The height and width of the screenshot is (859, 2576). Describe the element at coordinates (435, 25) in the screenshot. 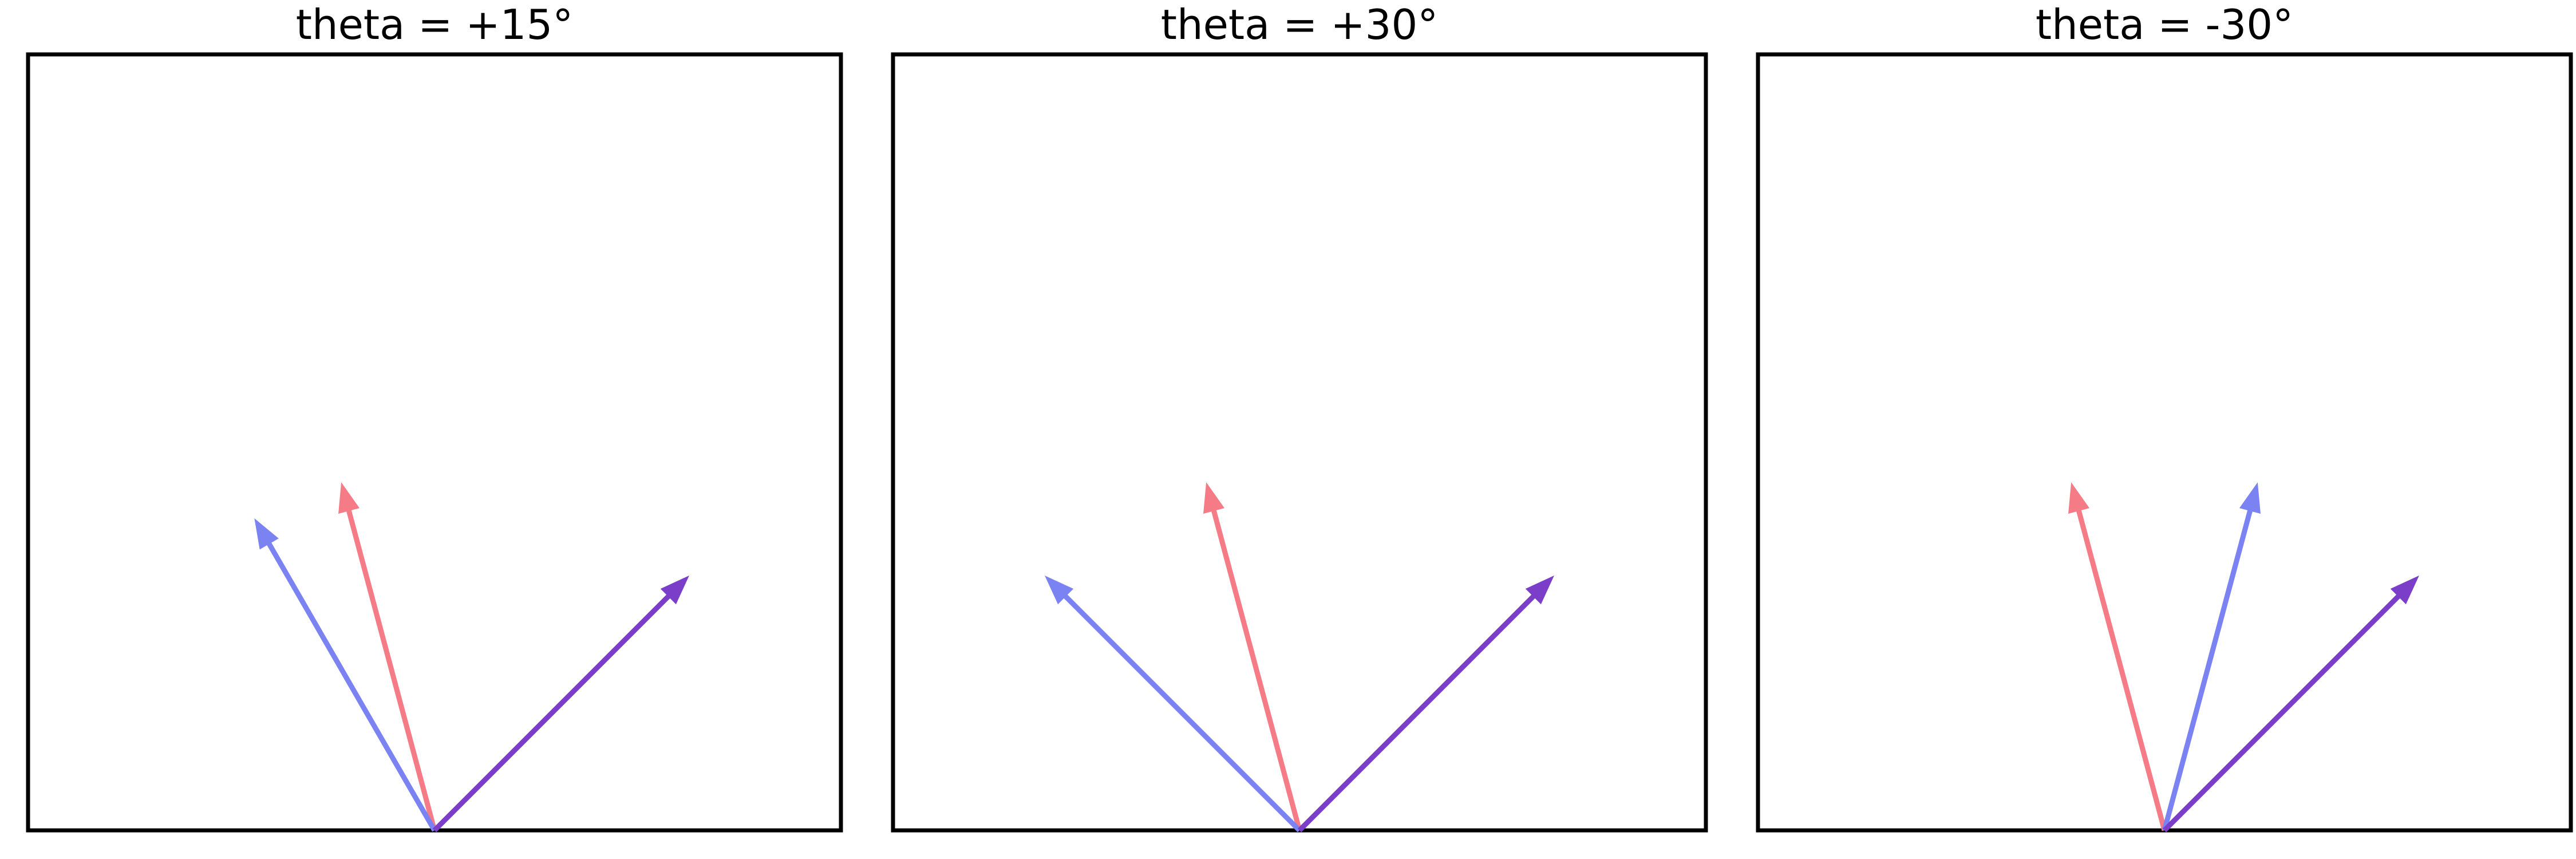

I see `panel-title: theta = +15°` at that location.